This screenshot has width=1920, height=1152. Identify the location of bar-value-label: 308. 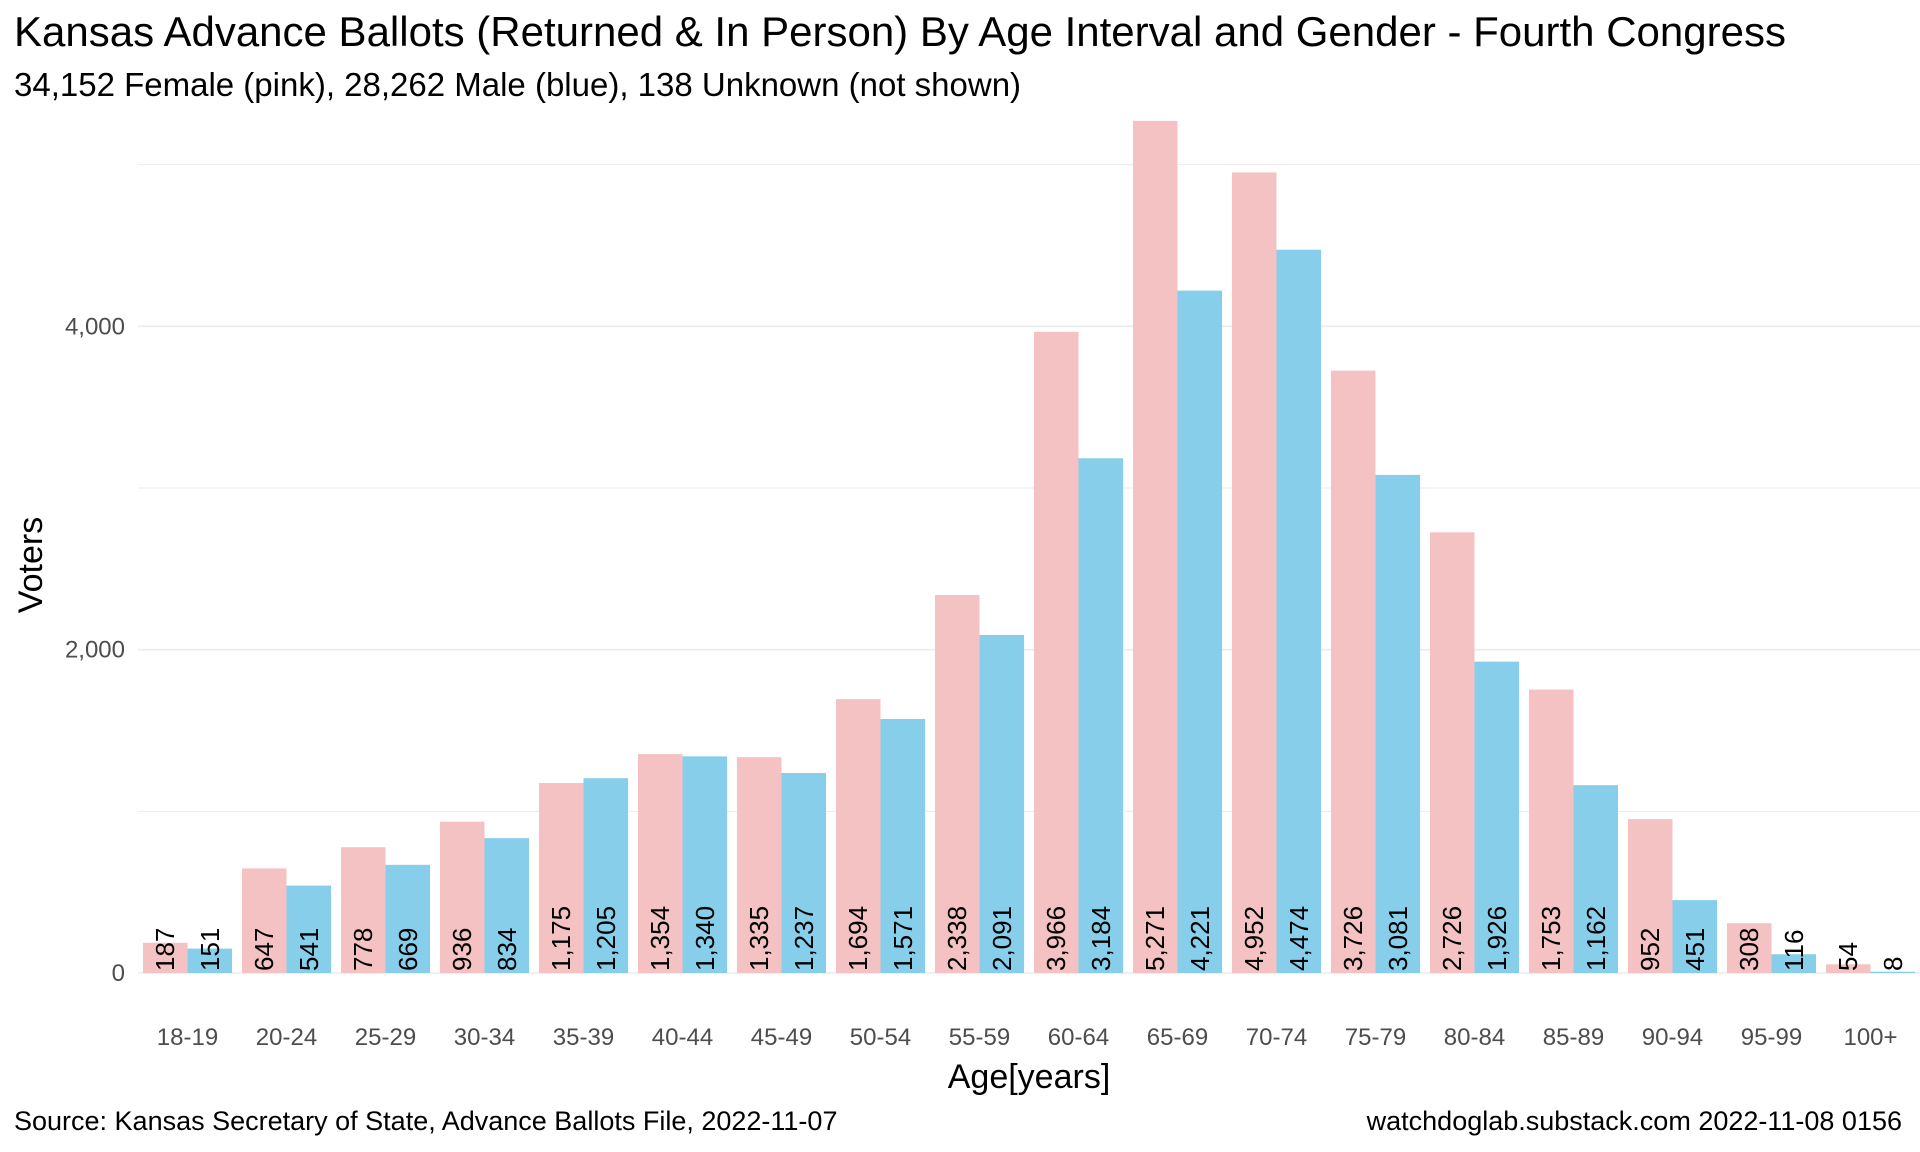
(1749, 949).